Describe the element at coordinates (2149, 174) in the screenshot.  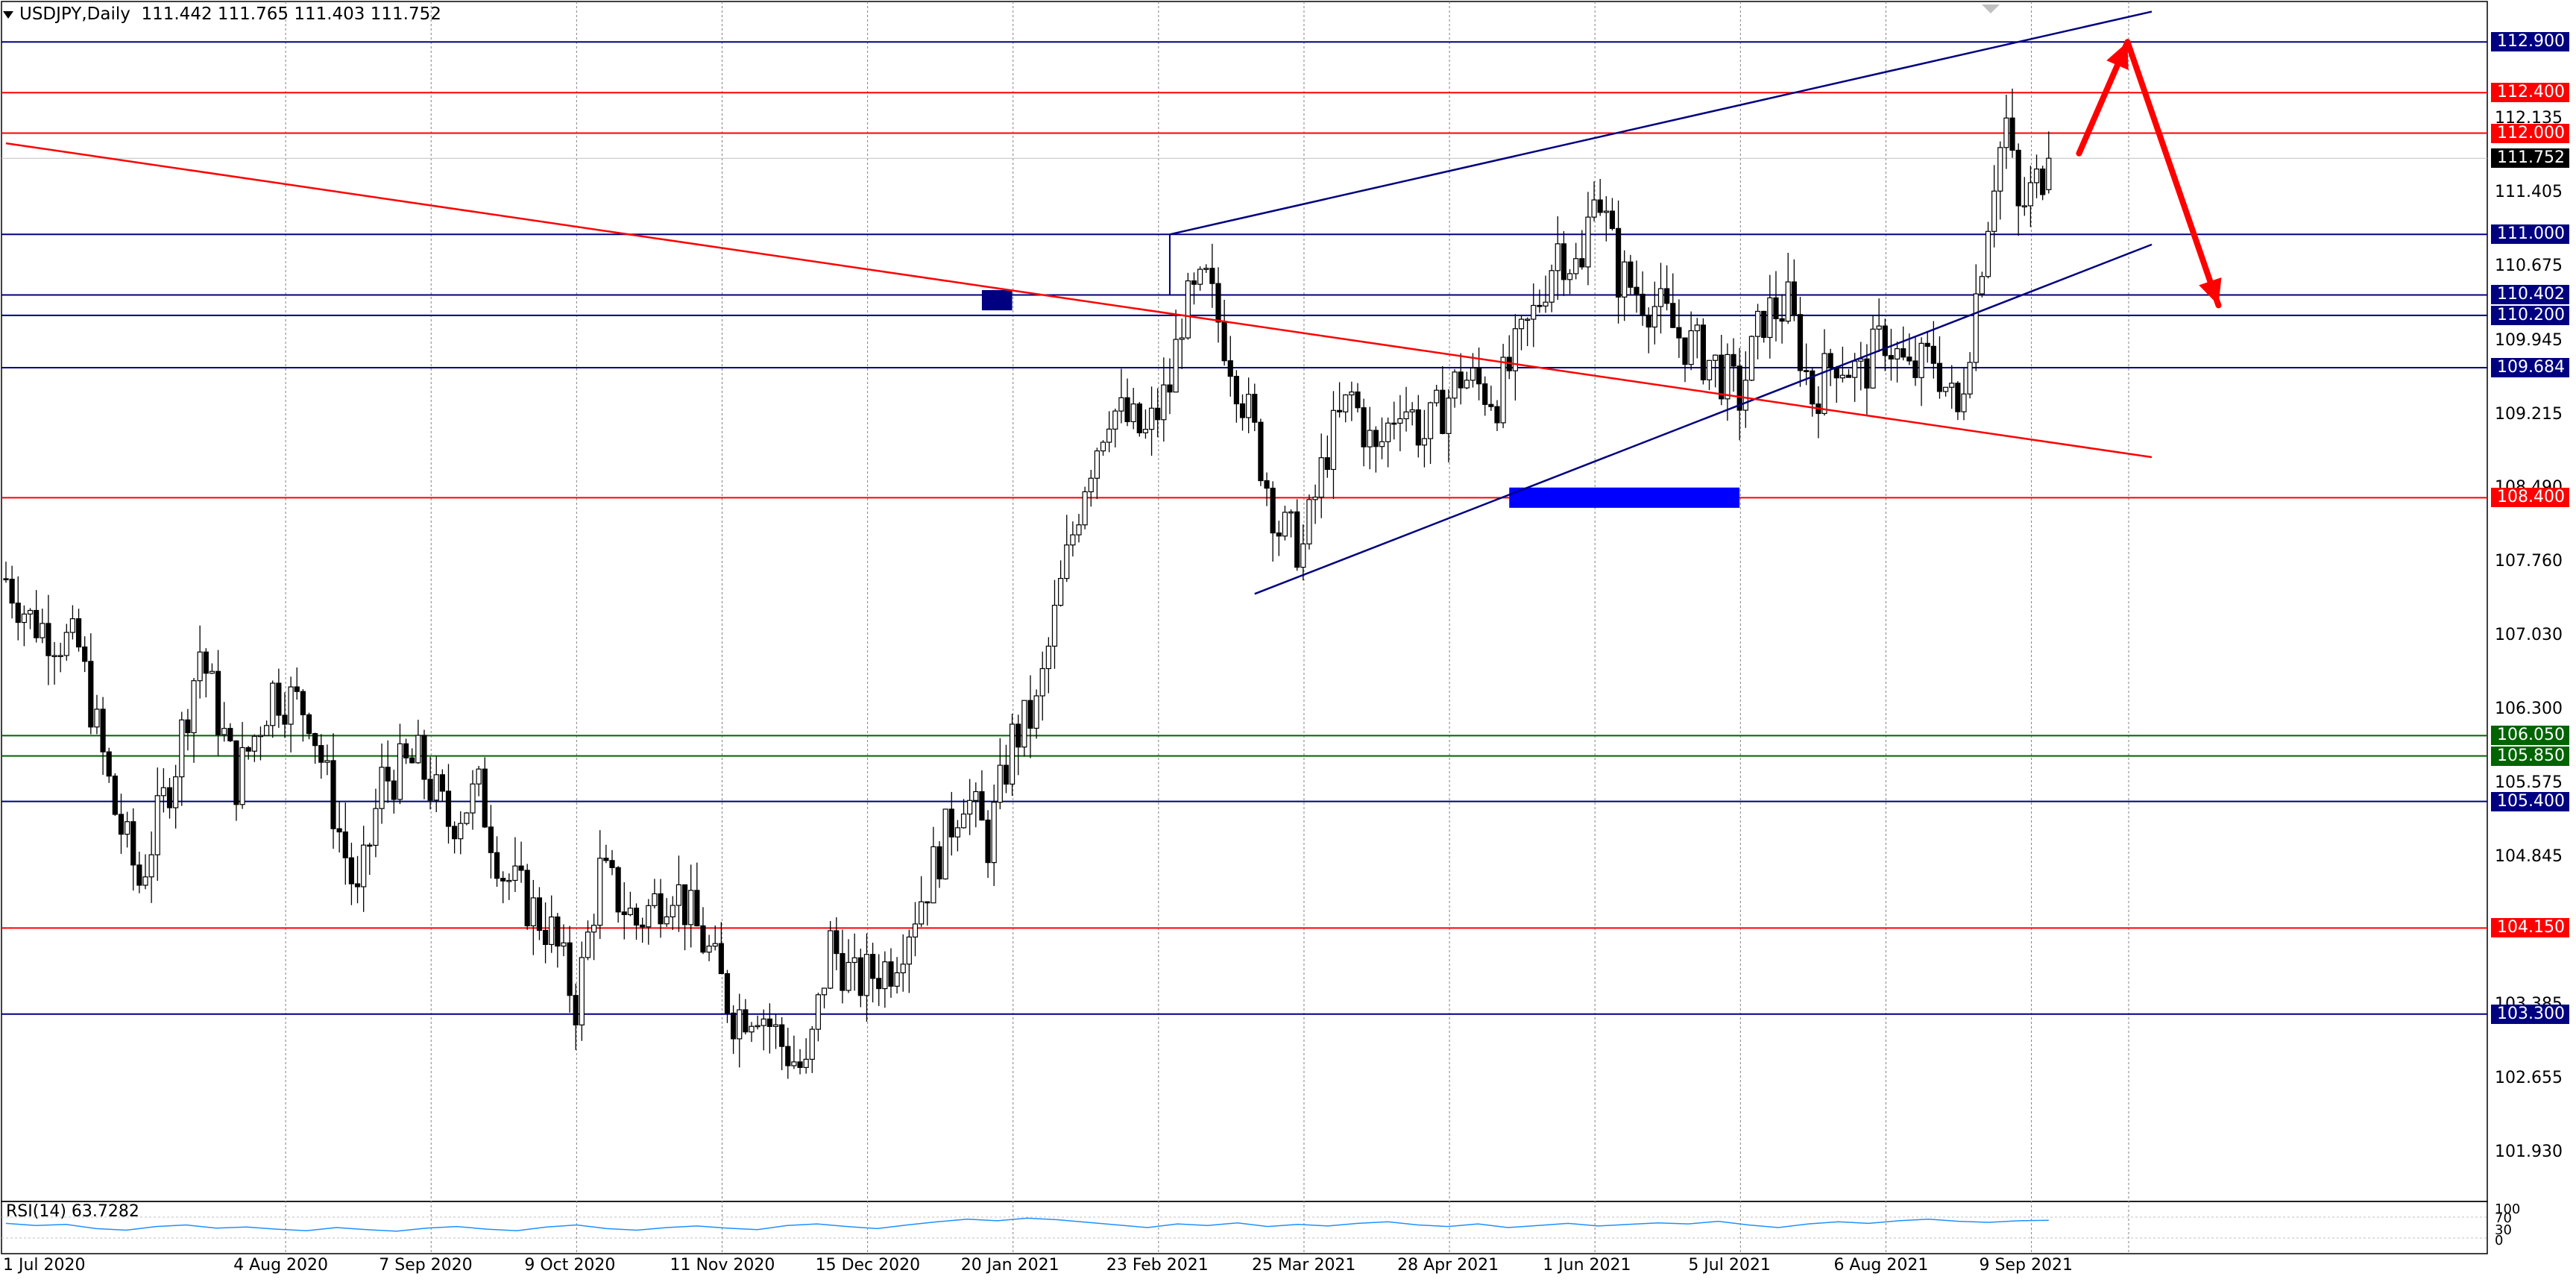
I see `projection-arrows` at that location.